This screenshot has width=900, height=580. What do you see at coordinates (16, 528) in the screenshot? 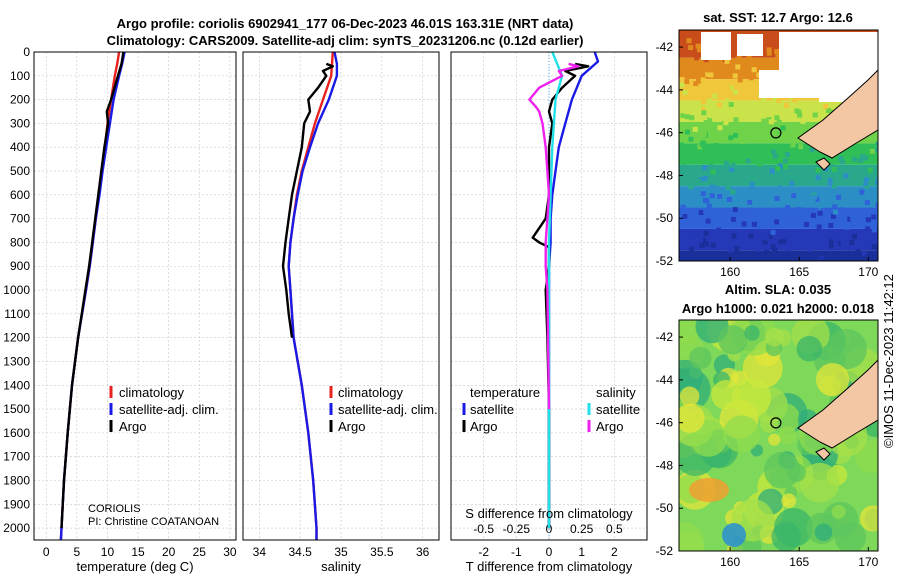
I see `depth-tick-label: 2000` at bounding box center [16, 528].